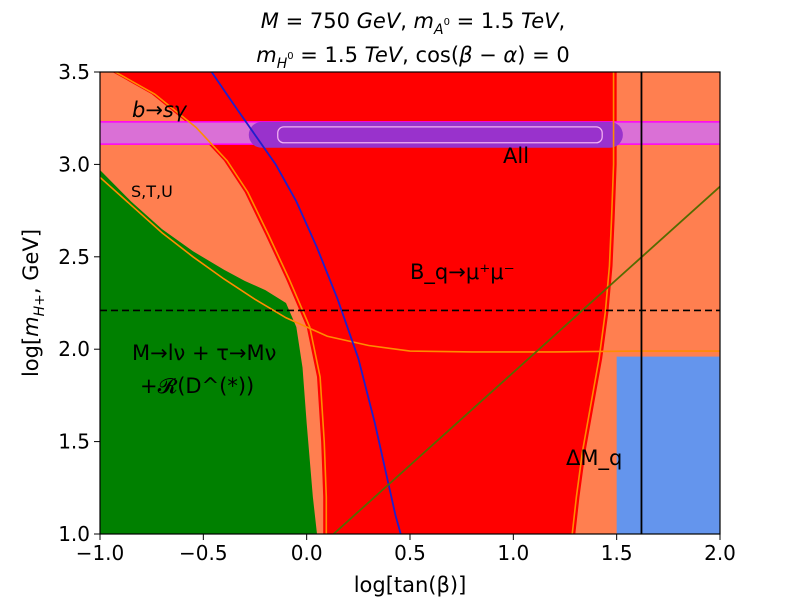 This screenshot has width=800, height=600. Describe the element at coordinates (74, 164) in the screenshot. I see `y-tick-label: 3.0` at that location.